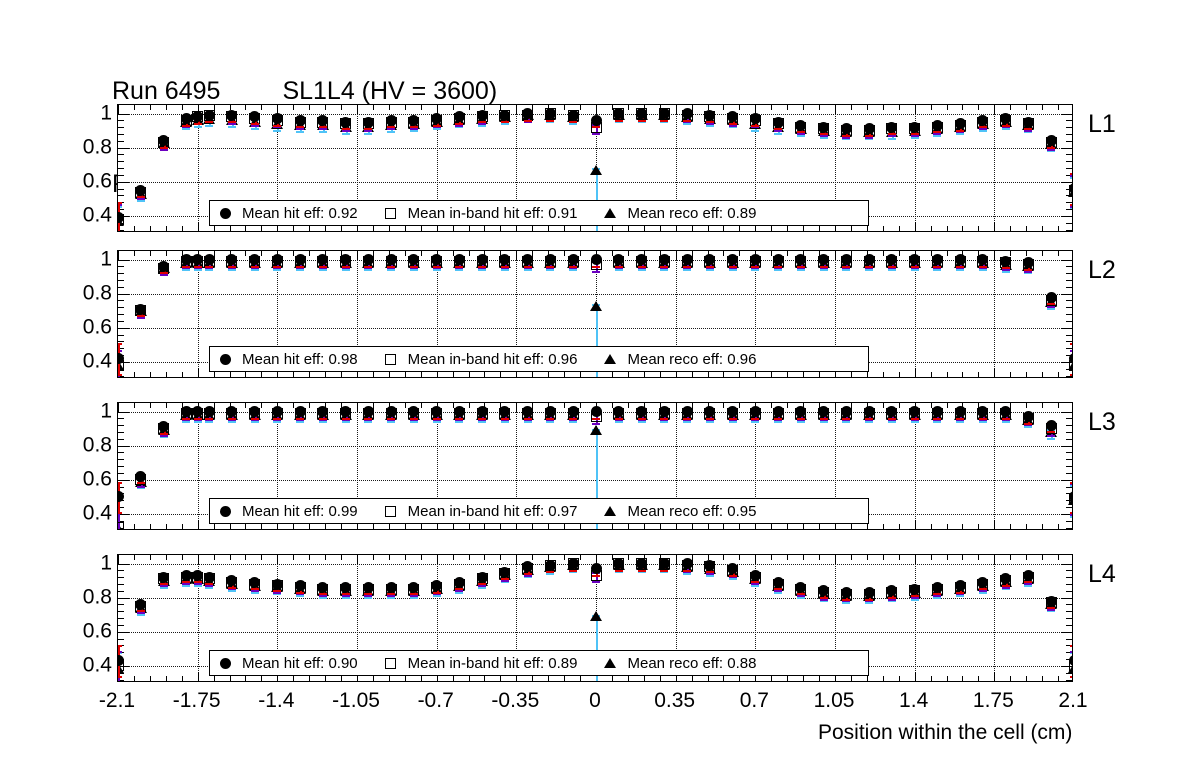  I want to click on y-tick-label: 0.4, so click(97, 361).